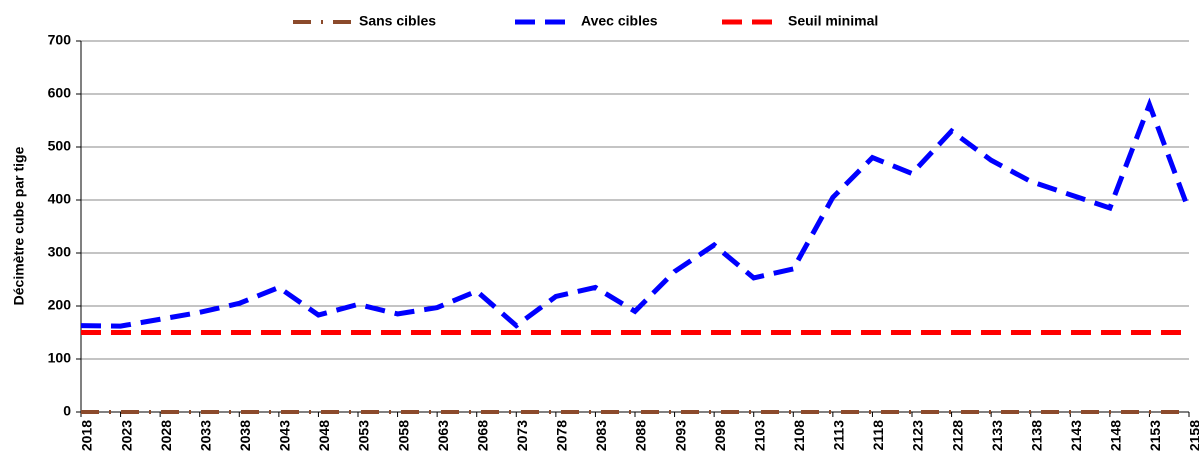 The image size is (1199, 467). What do you see at coordinates (720, 435) in the screenshot?
I see `x-tick-label: 2098` at bounding box center [720, 435].